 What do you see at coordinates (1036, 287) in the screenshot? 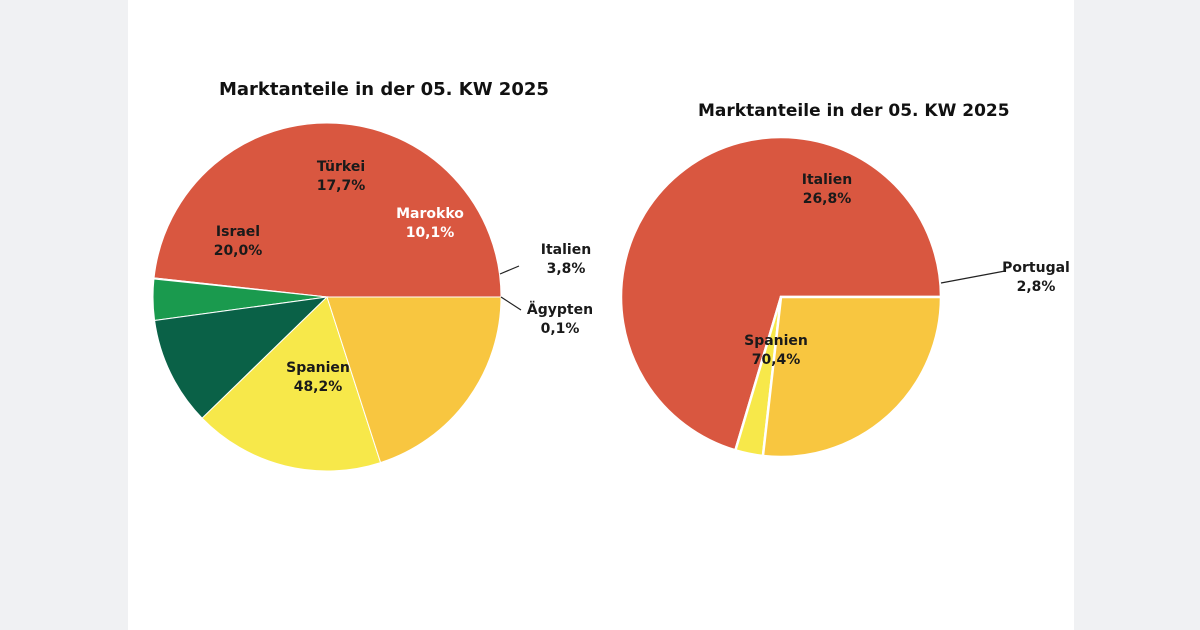
I see `pie2-value-portugal: 2,8%` at bounding box center [1036, 287].